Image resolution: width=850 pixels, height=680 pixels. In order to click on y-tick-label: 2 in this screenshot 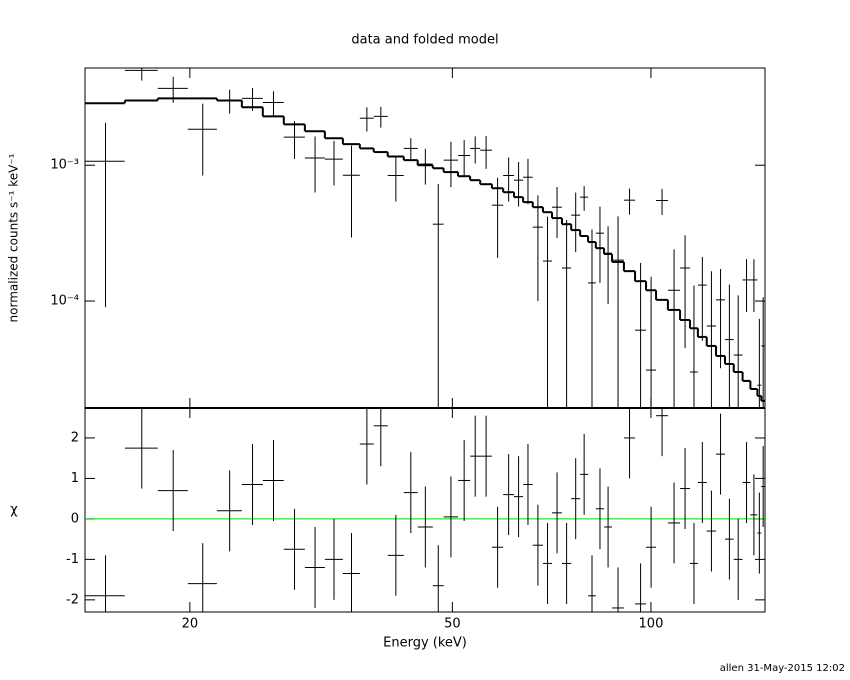, I will do `click(75, 437)`.